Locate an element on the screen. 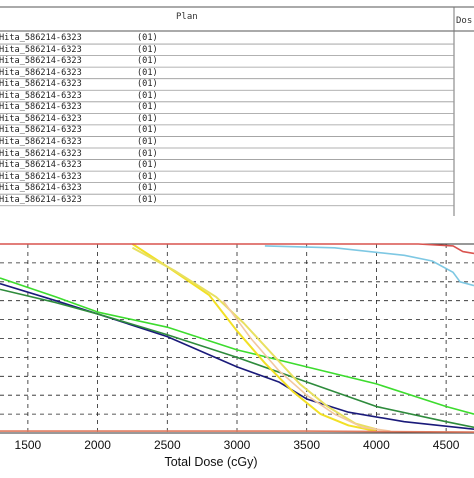 This screenshot has width=474, height=478. x-axis-label: Total Dose (cGy) is located at coordinates (210, 462).